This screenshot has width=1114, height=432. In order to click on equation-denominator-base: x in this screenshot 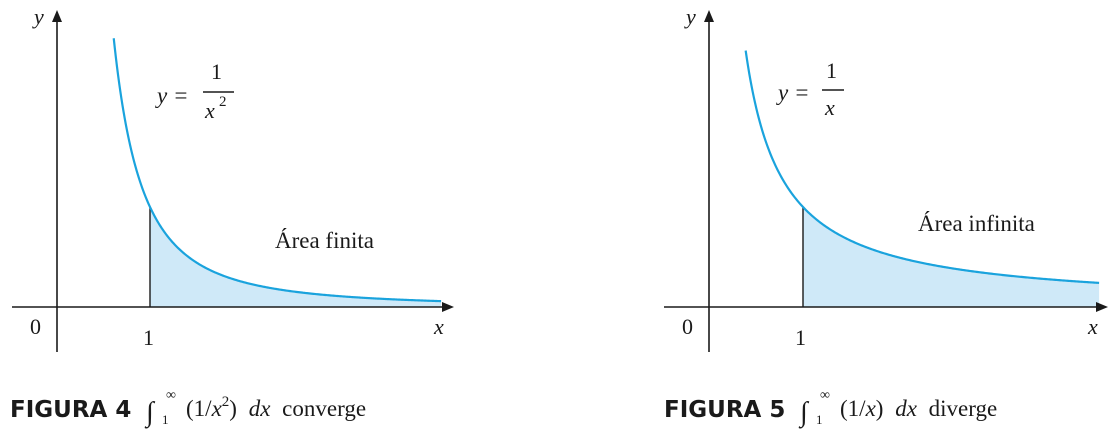, I will do `click(209, 110)`.